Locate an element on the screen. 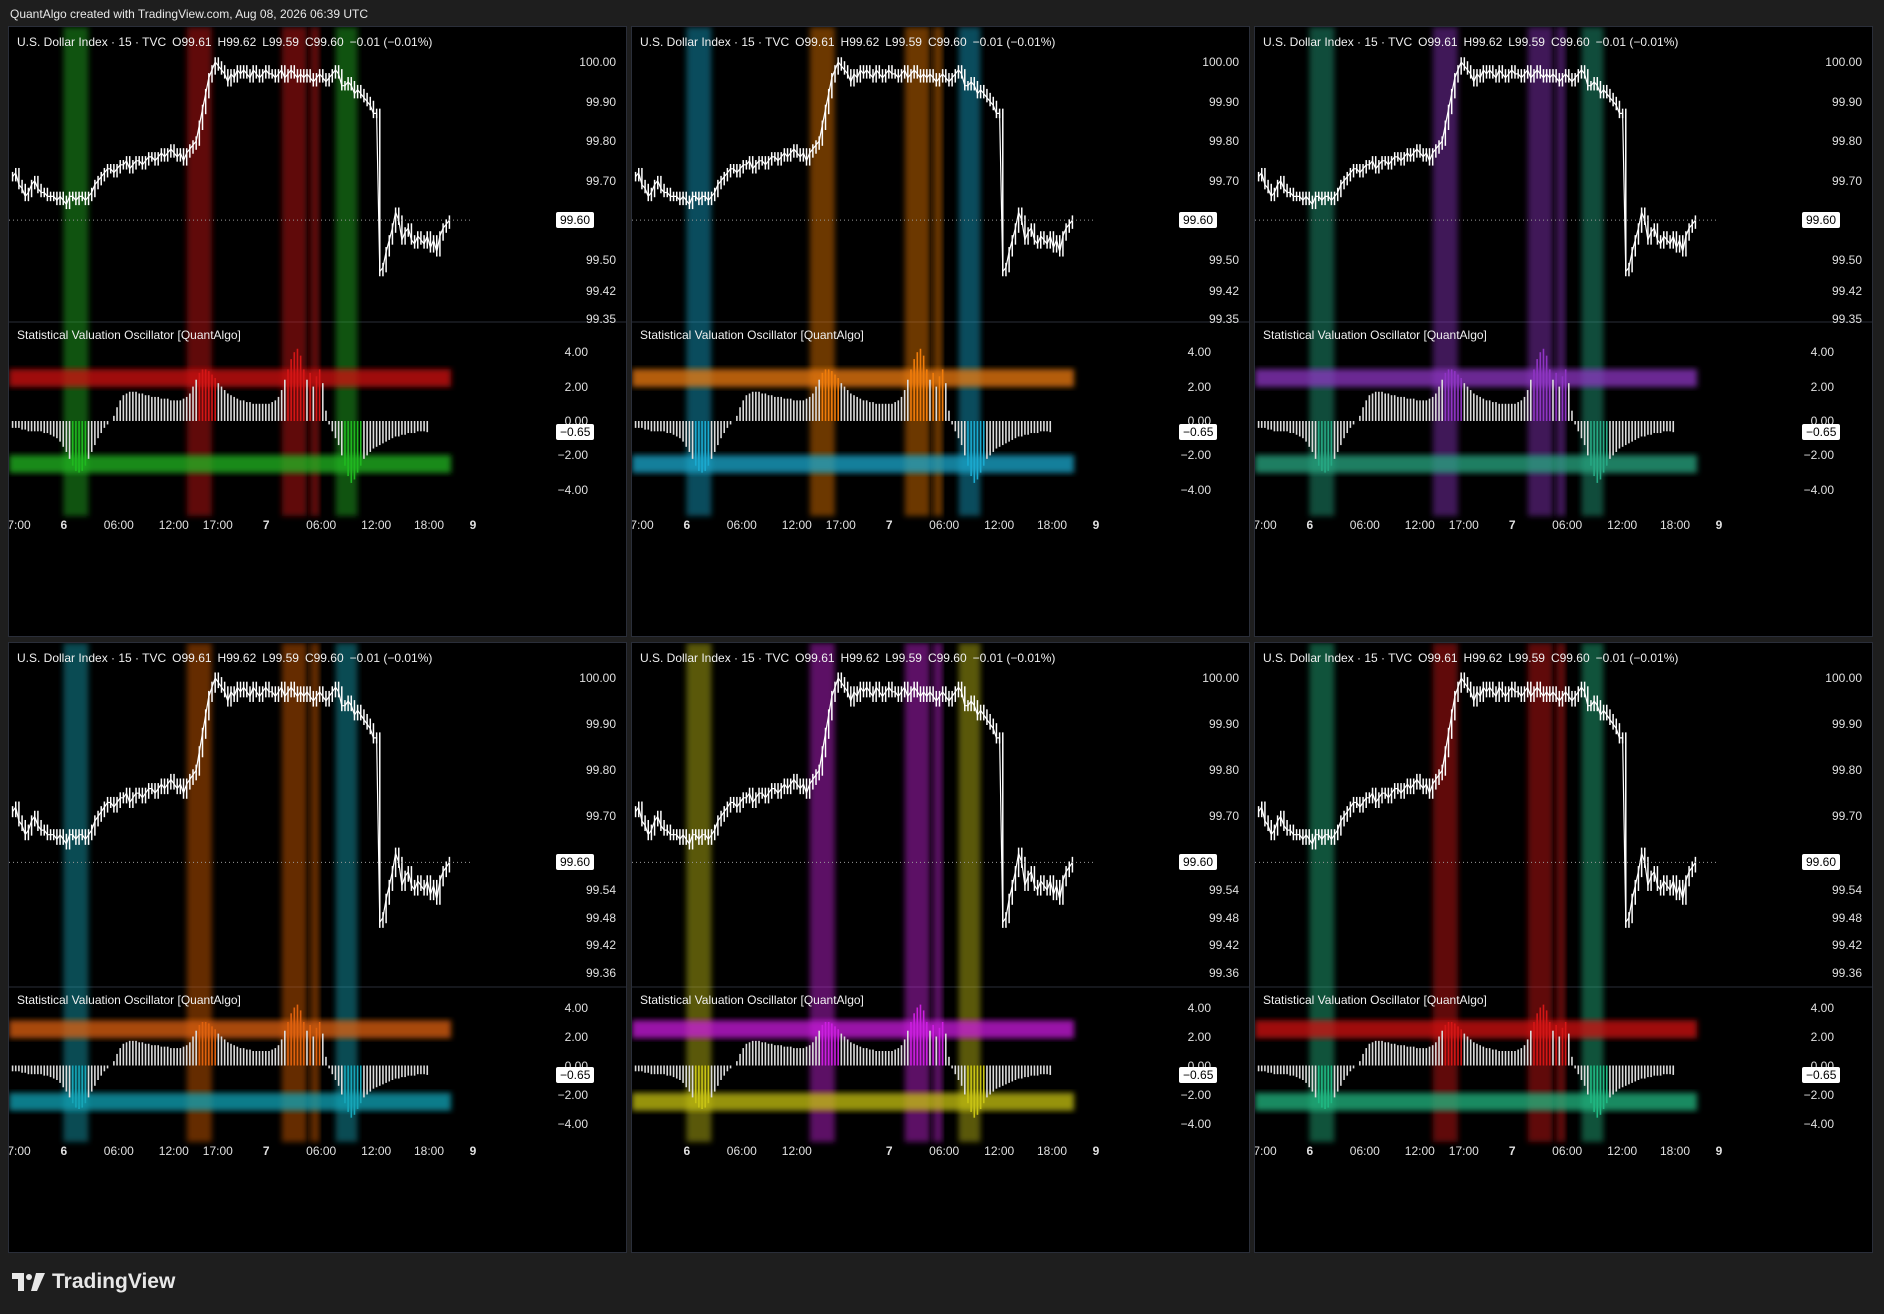 The image size is (1884, 1314). tradingview-logo: TradingView is located at coordinates (93, 1282).